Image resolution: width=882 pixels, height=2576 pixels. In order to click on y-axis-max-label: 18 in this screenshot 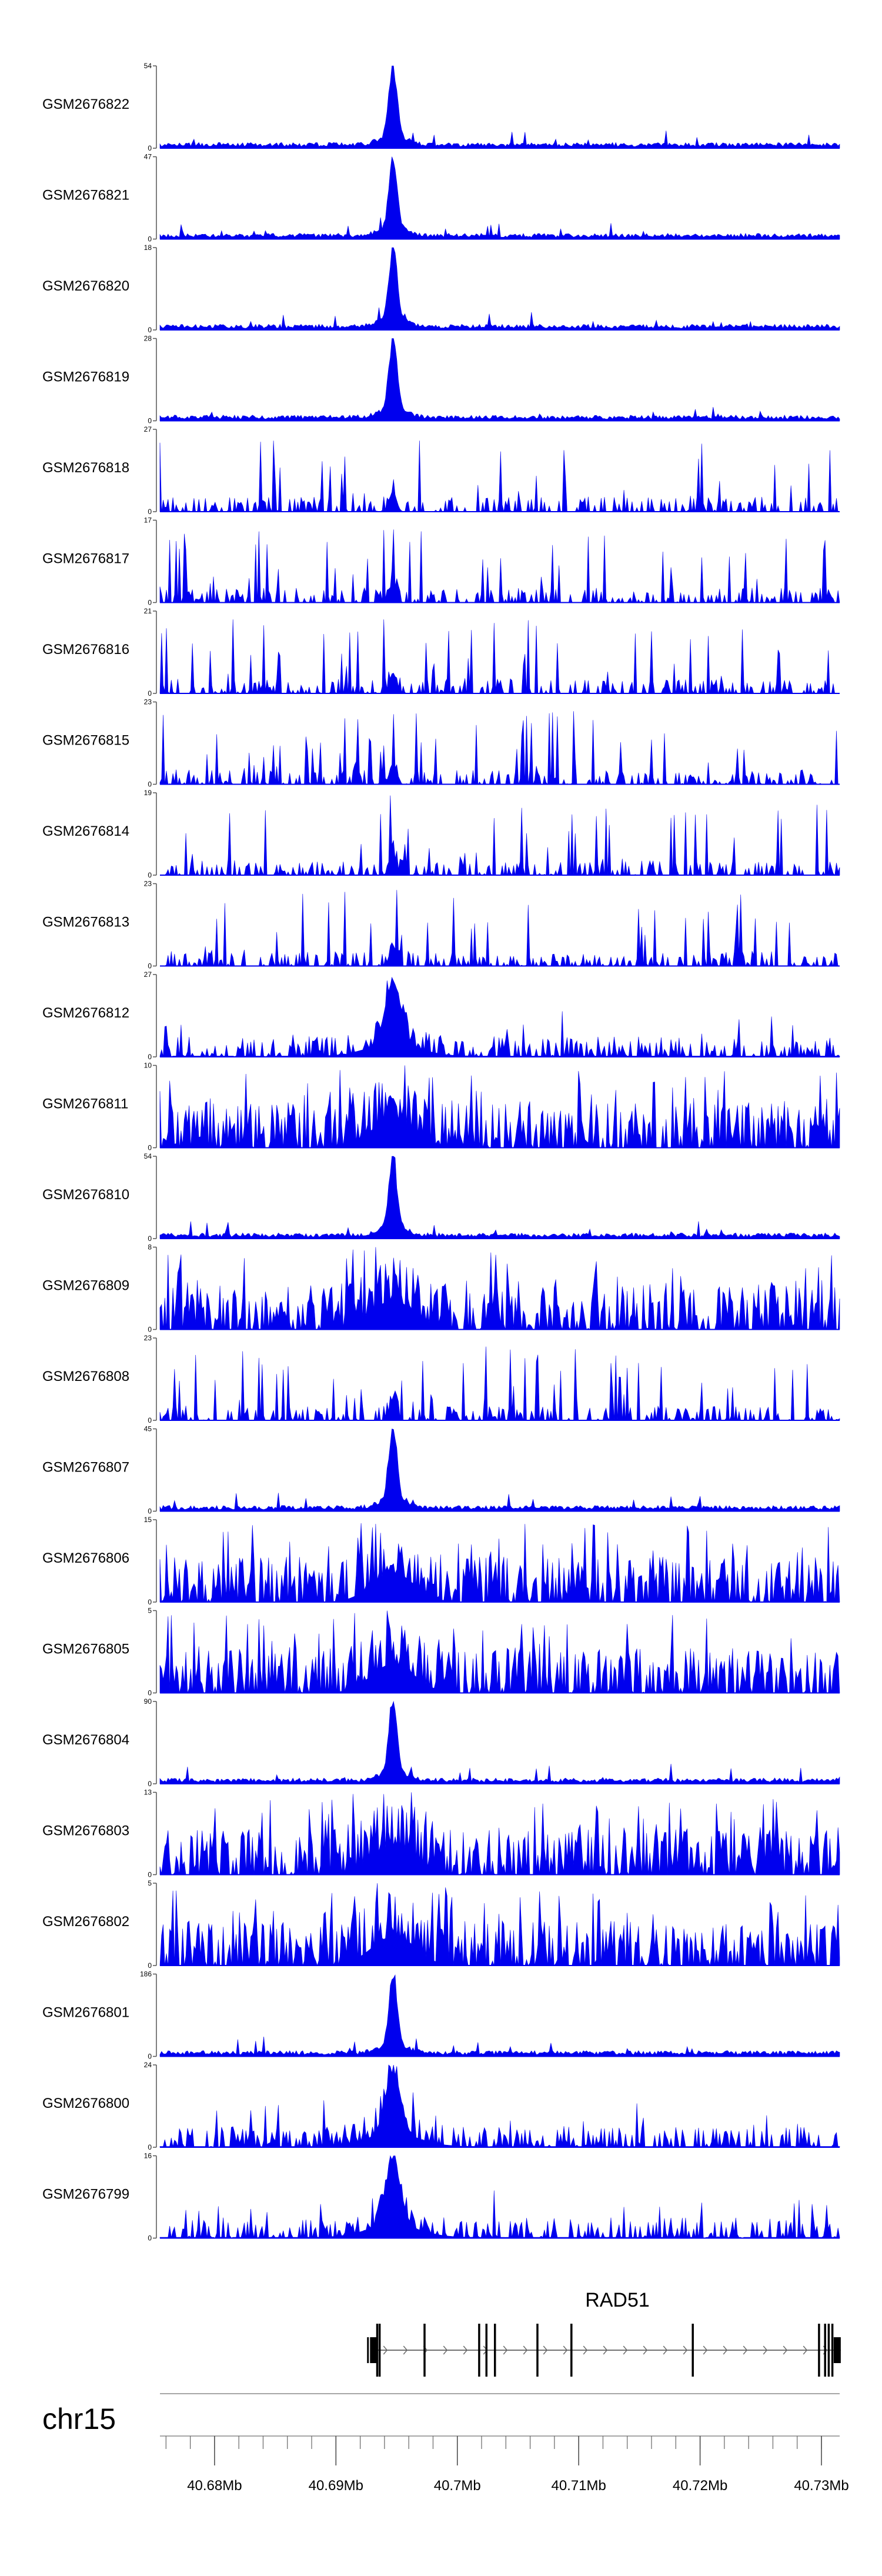, I will do `click(148, 247)`.